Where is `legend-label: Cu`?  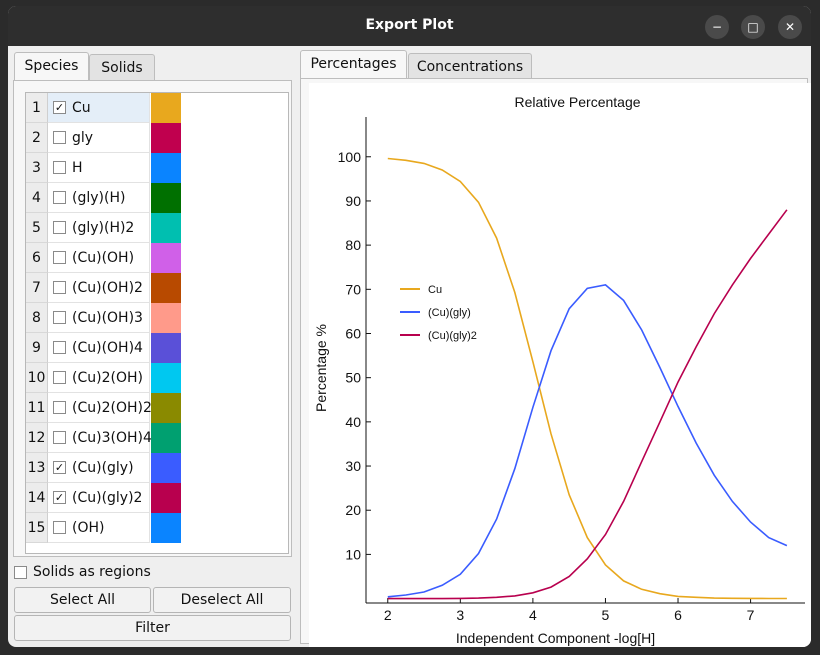
legend-label: Cu is located at coordinates (435, 290).